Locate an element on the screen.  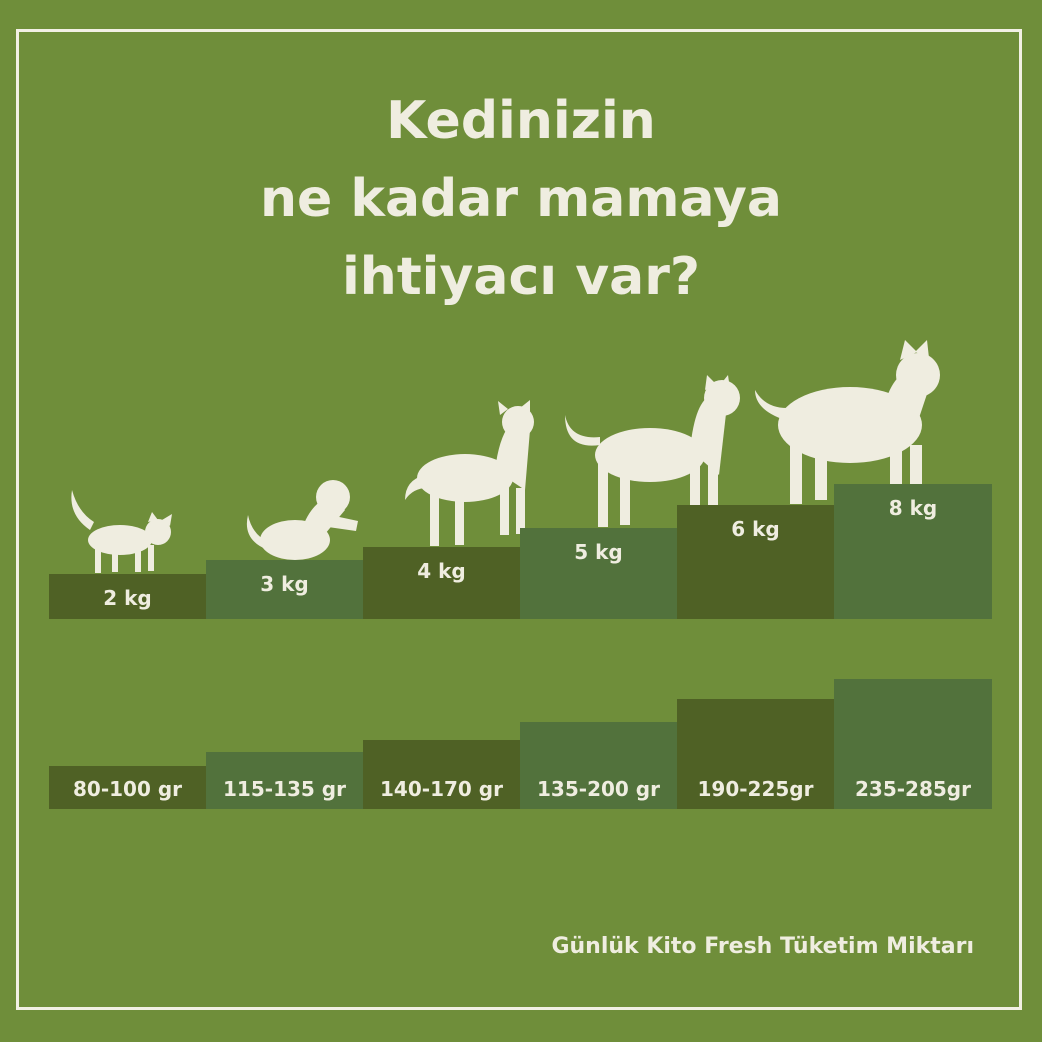
amount-bar-2: 115-135 gr is located at coordinates (284, 780).